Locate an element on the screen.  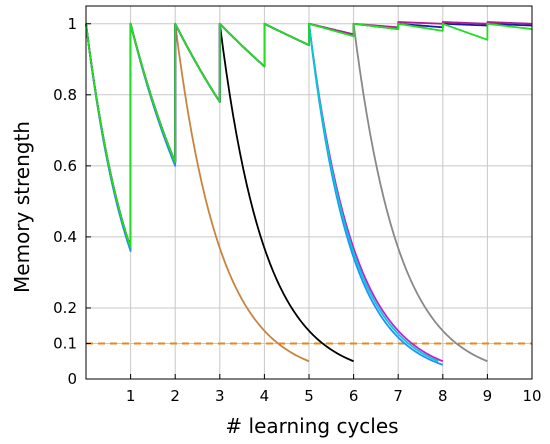
x-tick-label: 6 is located at coordinates (354, 396).